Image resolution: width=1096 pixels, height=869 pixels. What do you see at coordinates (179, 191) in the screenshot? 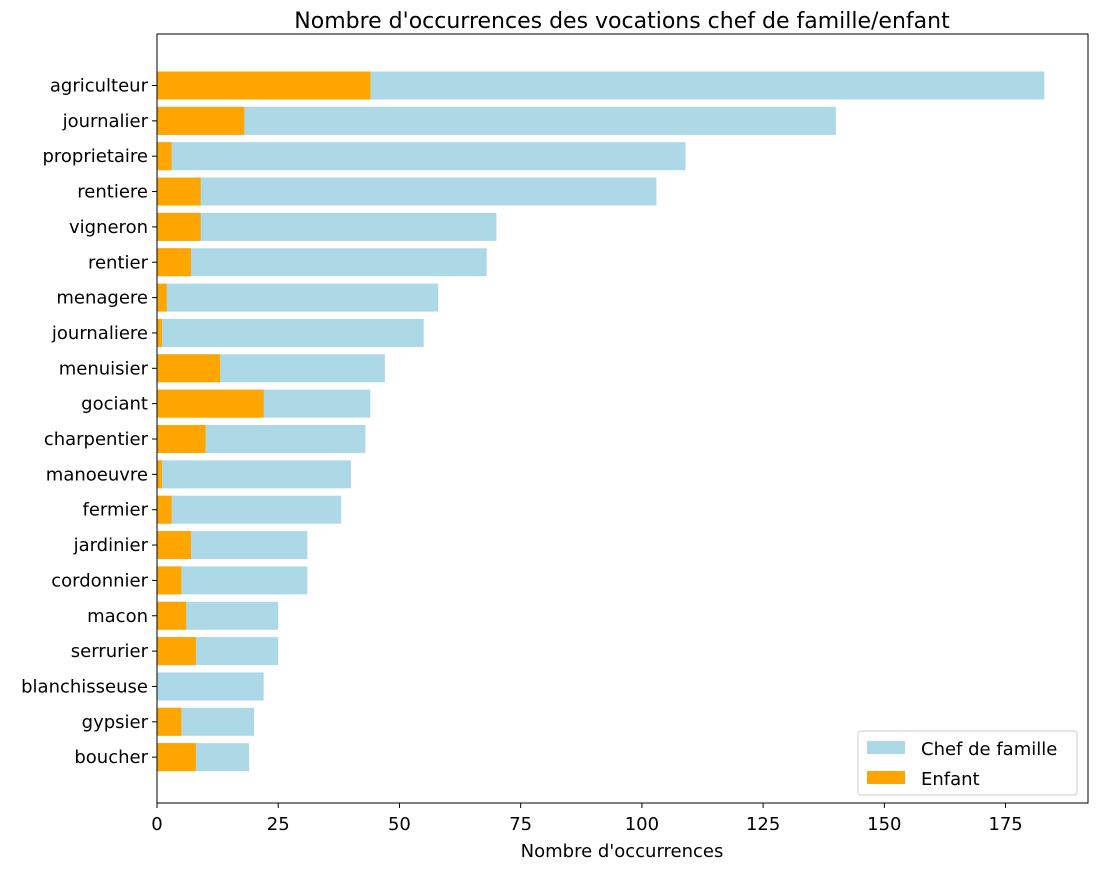
I see `bar-enfant-rentiere` at bounding box center [179, 191].